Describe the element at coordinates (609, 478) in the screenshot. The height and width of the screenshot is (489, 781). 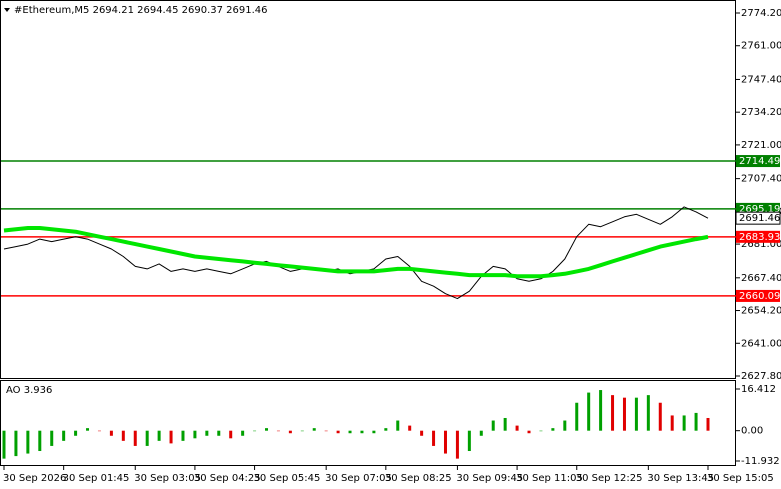
I see `x-tick-label: 30 Sep 12:25` at that location.